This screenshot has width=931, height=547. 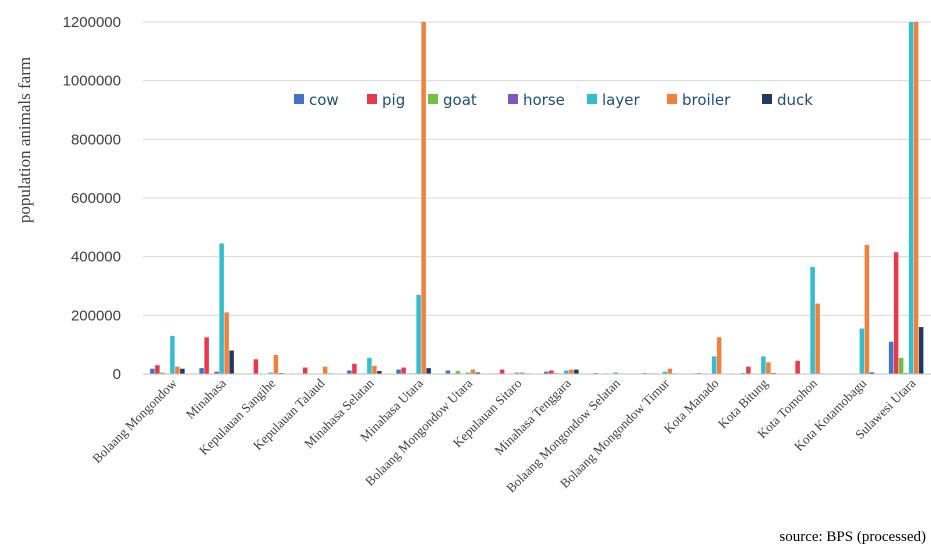 I want to click on legend-swatch-cow, so click(x=299, y=99).